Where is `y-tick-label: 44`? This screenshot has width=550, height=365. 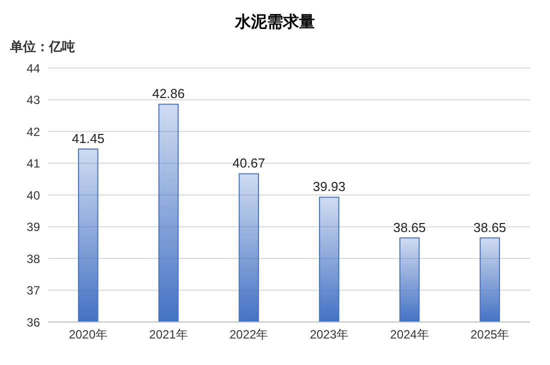
y-tick-label: 44 is located at coordinates (33, 68).